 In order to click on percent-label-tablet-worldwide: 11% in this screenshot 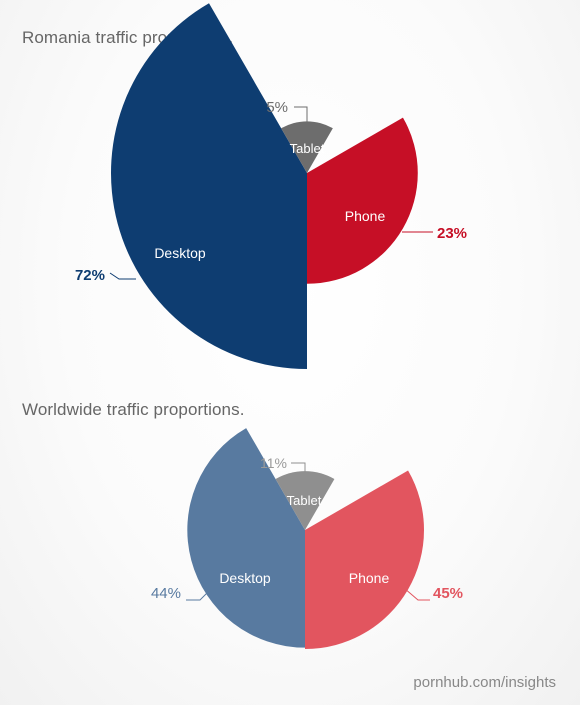, I will do `click(273, 463)`.